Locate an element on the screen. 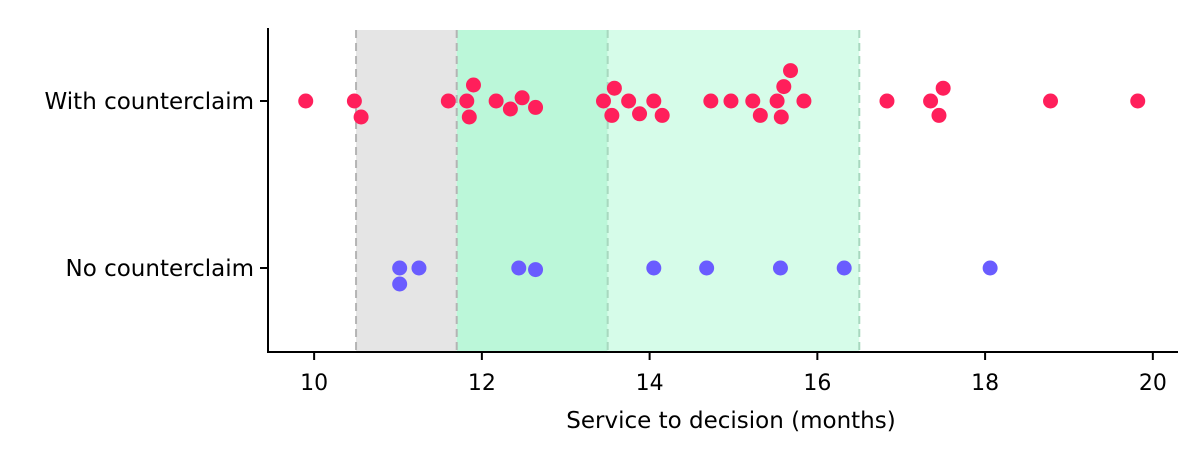 Image resolution: width=1200 pixels, height=459 pixels. x-axis-title: Service to decision (months) is located at coordinates (730, 421).